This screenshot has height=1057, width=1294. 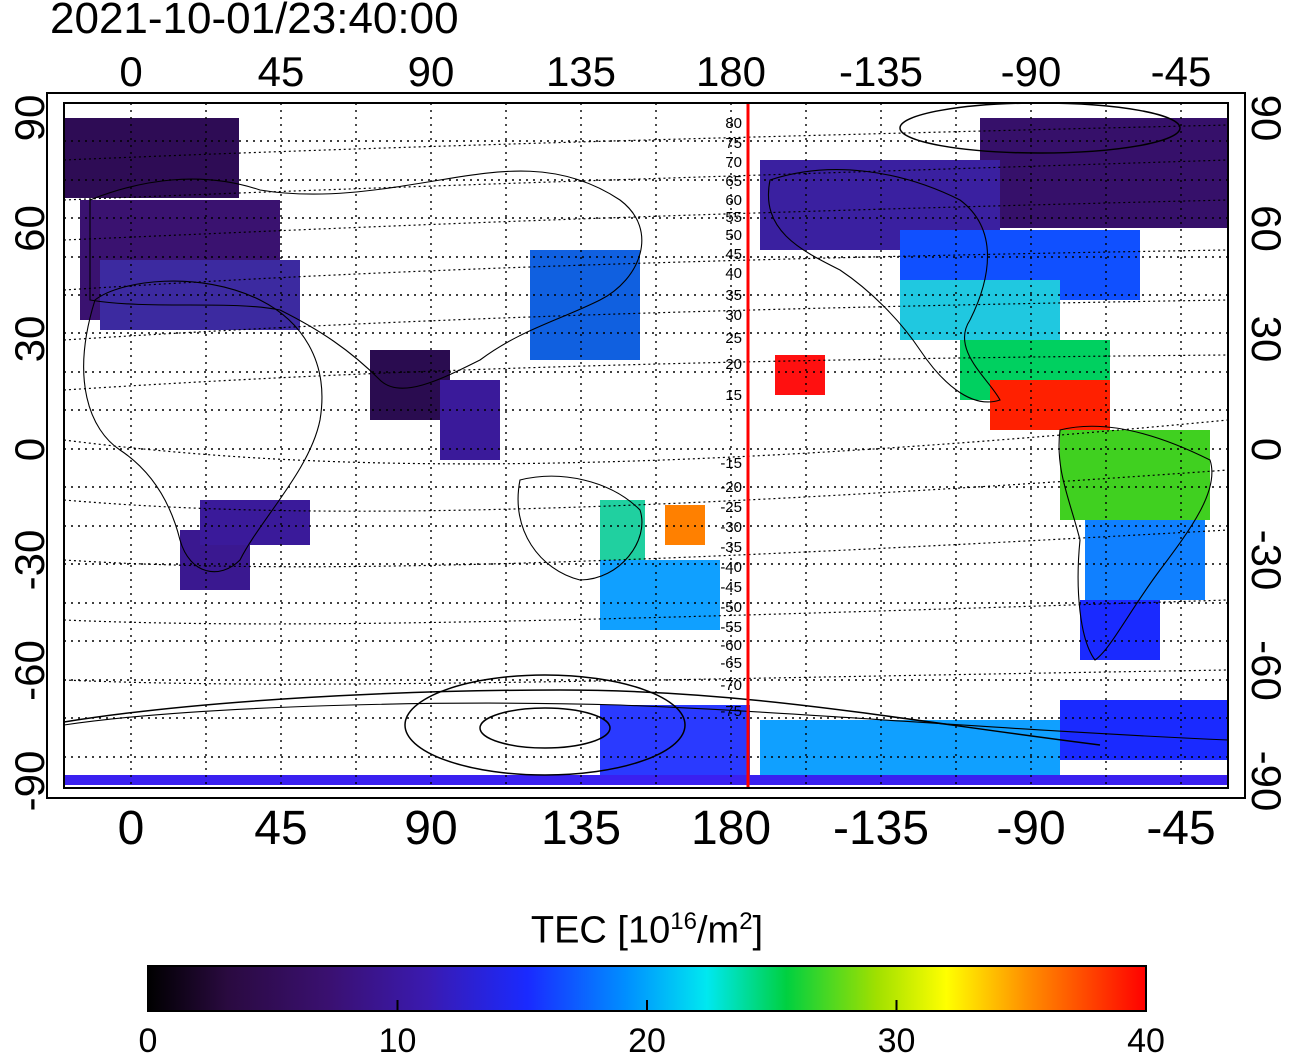 What do you see at coordinates (731, 627) in the screenshot?
I see `magnetic-lat-label: -55` at bounding box center [731, 627].